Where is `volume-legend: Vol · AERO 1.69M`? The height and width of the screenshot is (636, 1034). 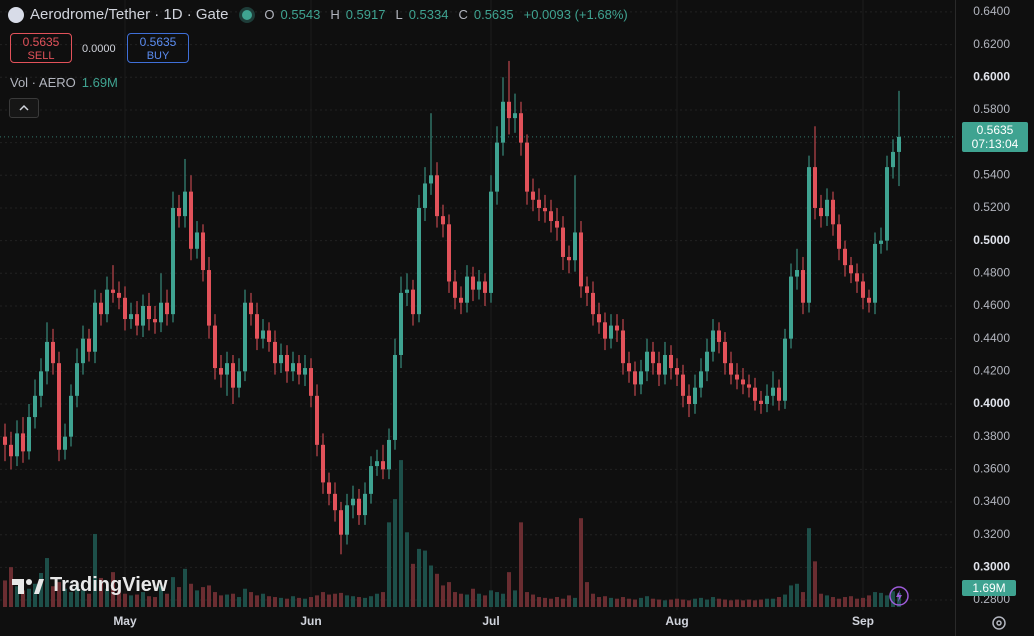 volume-legend: Vol · AERO 1.69M is located at coordinates (64, 82).